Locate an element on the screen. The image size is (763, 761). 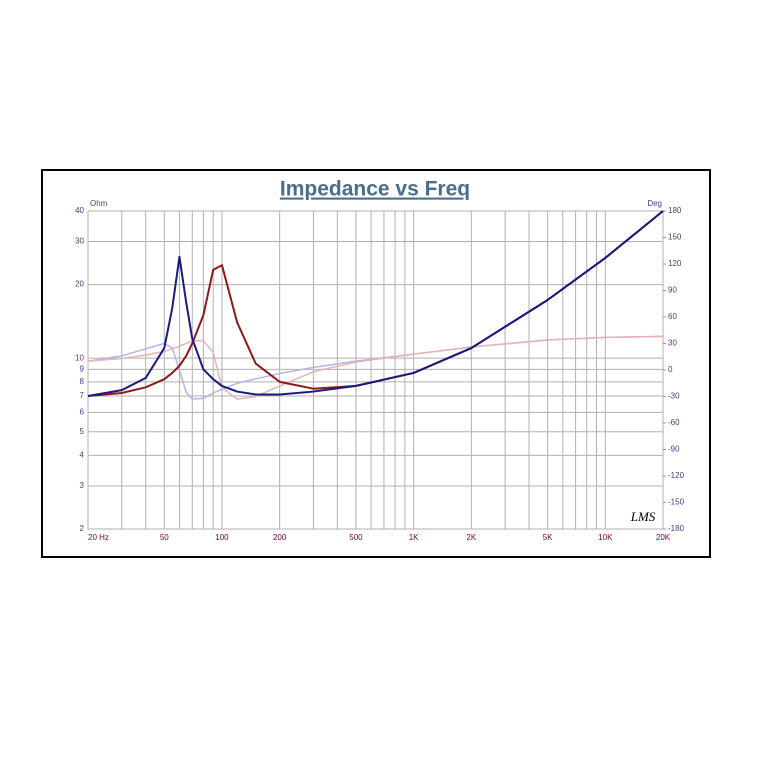
y2-tick-label: 150 is located at coordinates (675, 237).